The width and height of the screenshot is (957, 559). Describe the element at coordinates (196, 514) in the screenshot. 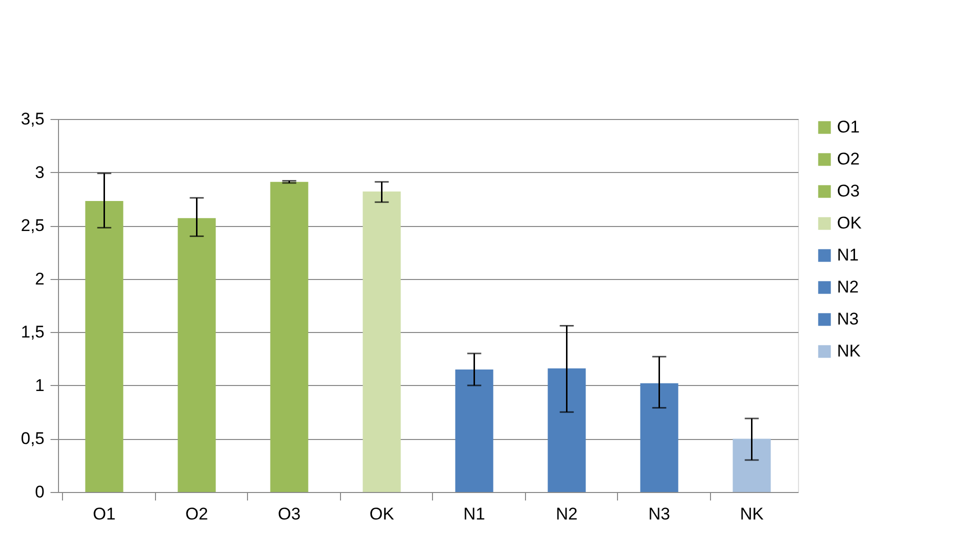

I see `x-tick-label: O2` at that location.